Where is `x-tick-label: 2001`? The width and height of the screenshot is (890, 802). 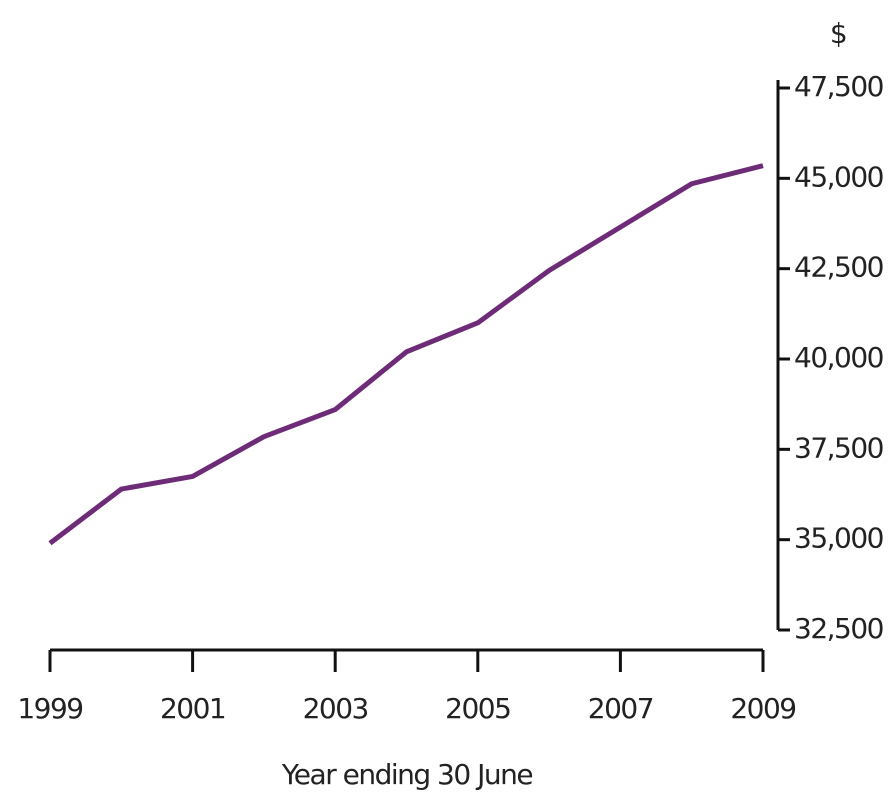
x-tick-label: 2001 is located at coordinates (192, 708).